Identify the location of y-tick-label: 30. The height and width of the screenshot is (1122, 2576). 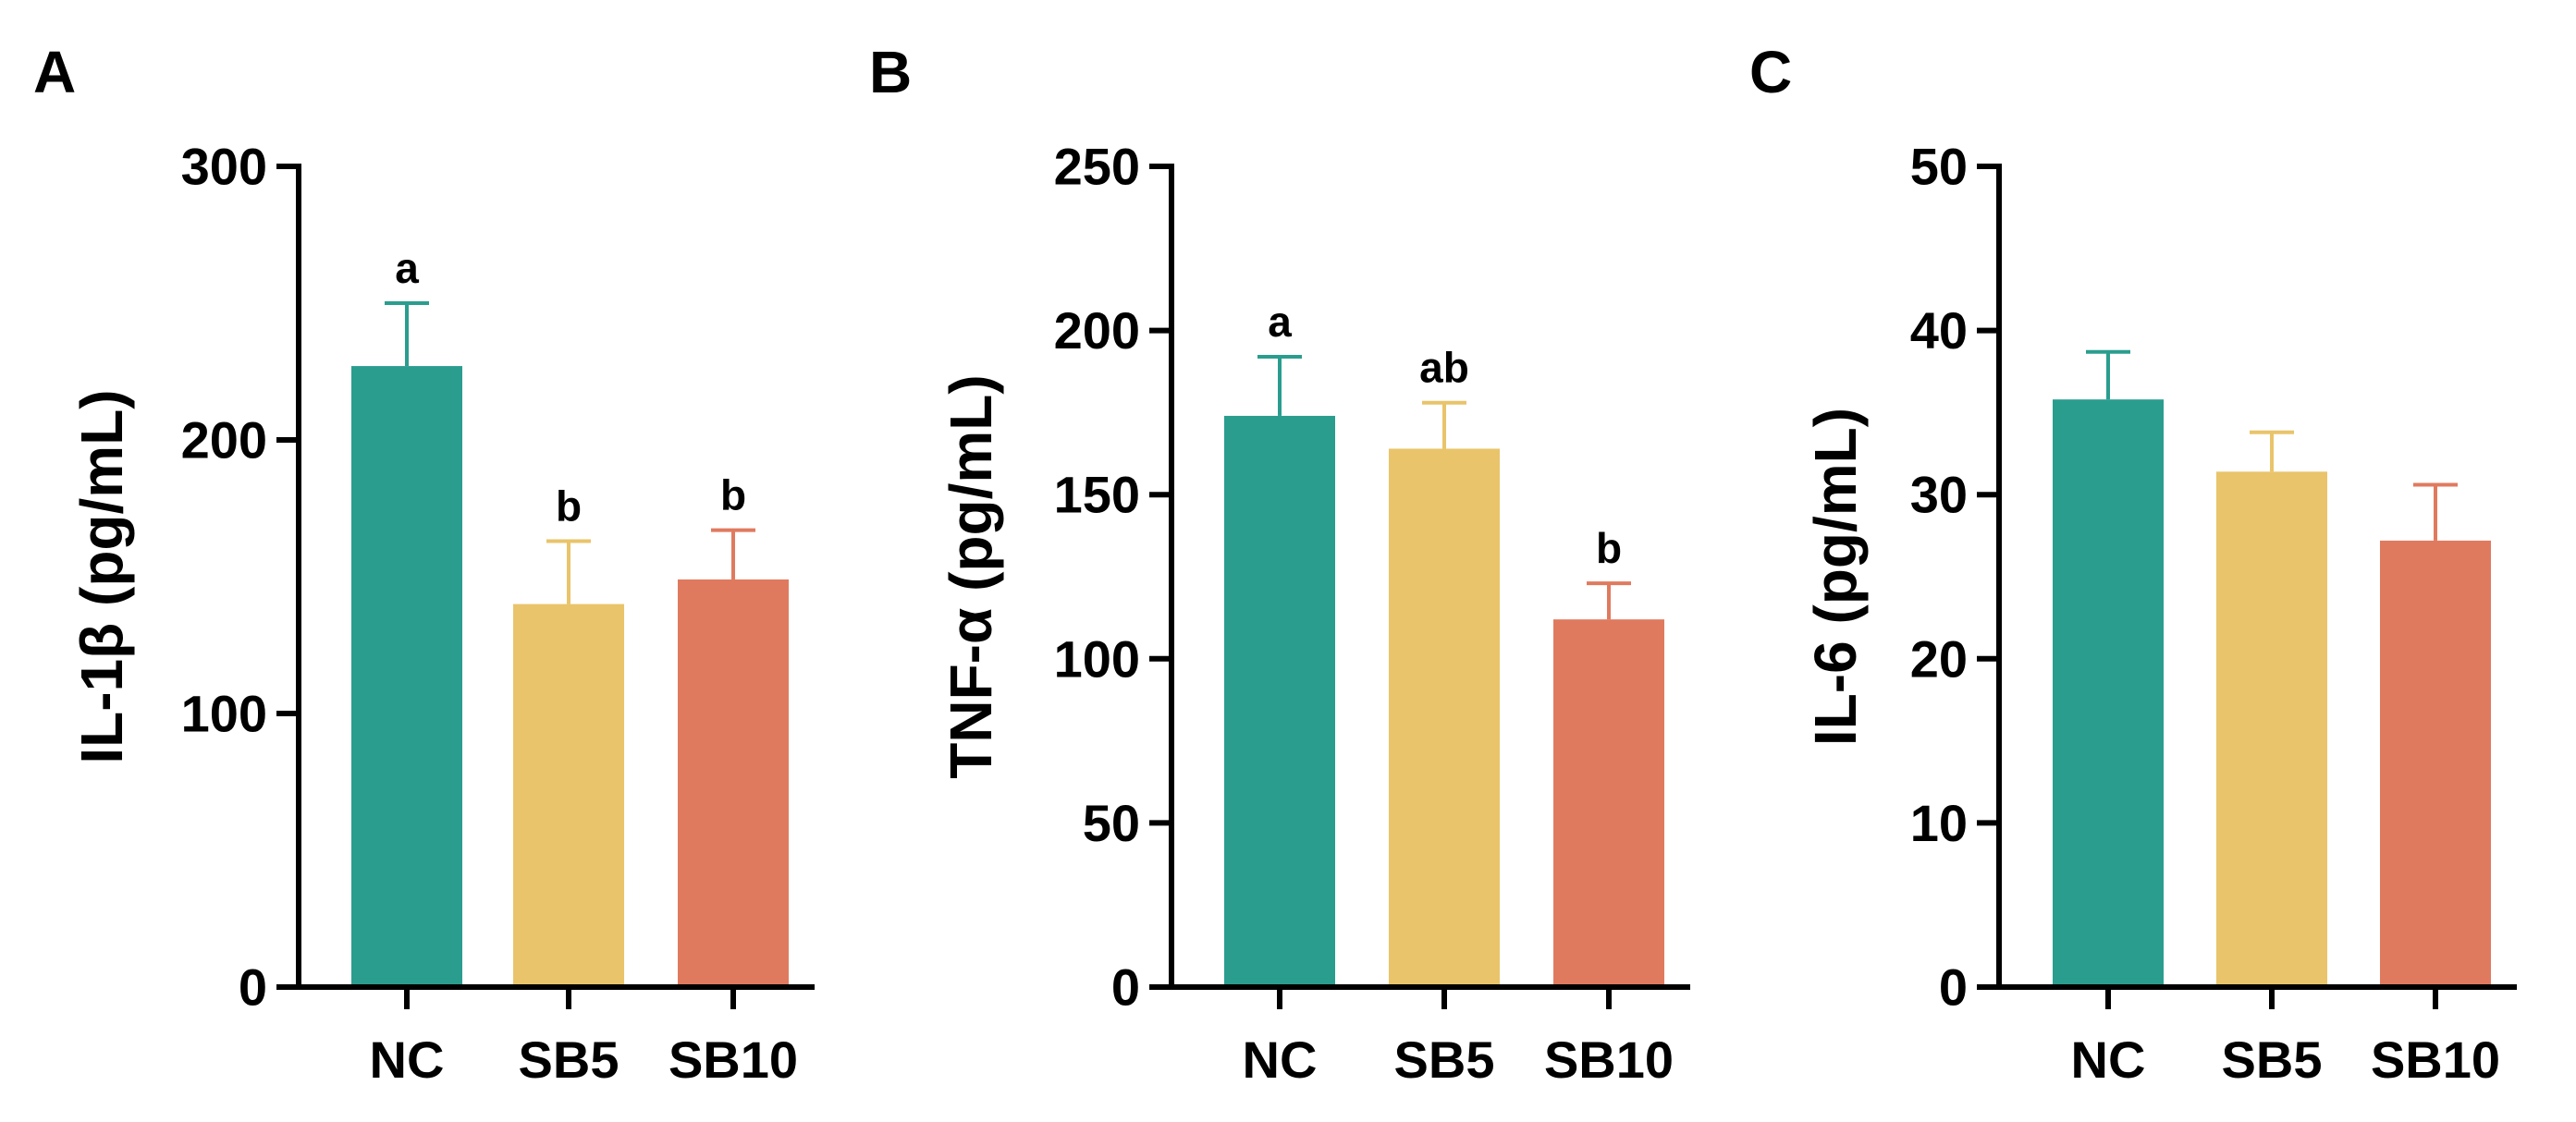
(1939, 495).